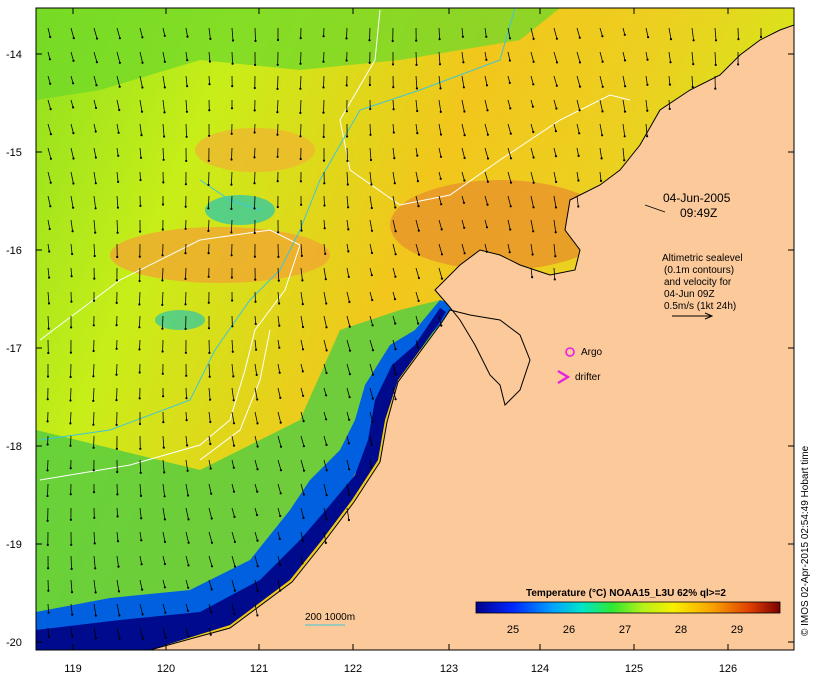  I want to click on lat-tick-label: -20, so click(14, 643).